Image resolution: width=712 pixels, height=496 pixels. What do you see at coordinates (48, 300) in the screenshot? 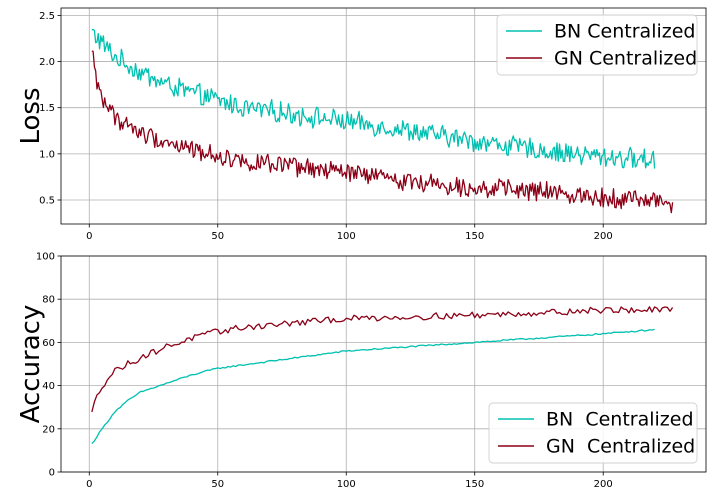
I see `y-tick-label: 80` at bounding box center [48, 300].